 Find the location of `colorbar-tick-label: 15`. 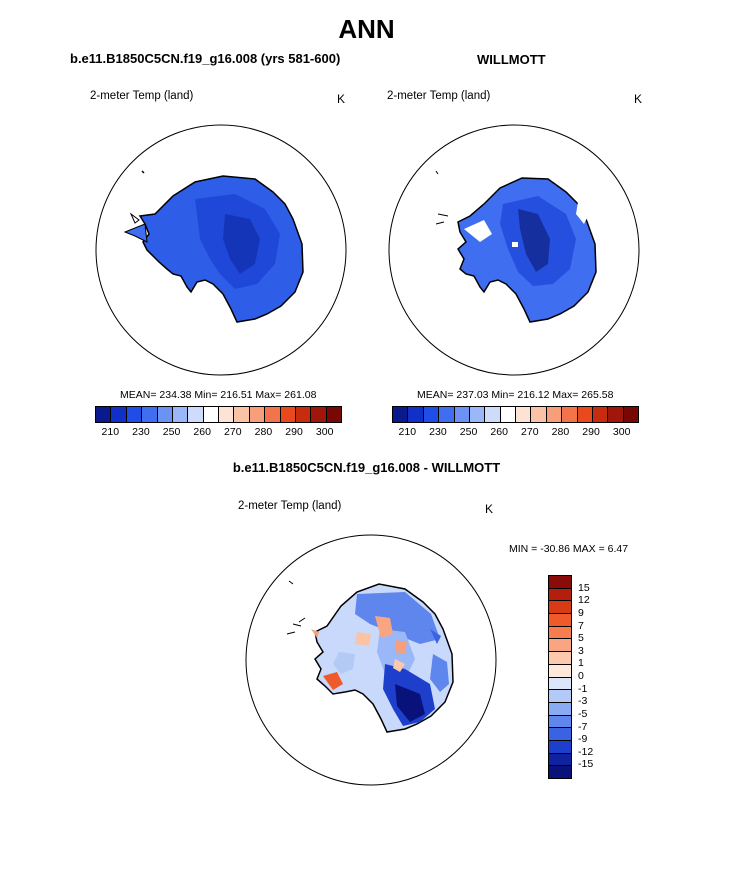

colorbar-tick-label: 15 is located at coordinates (584, 587).